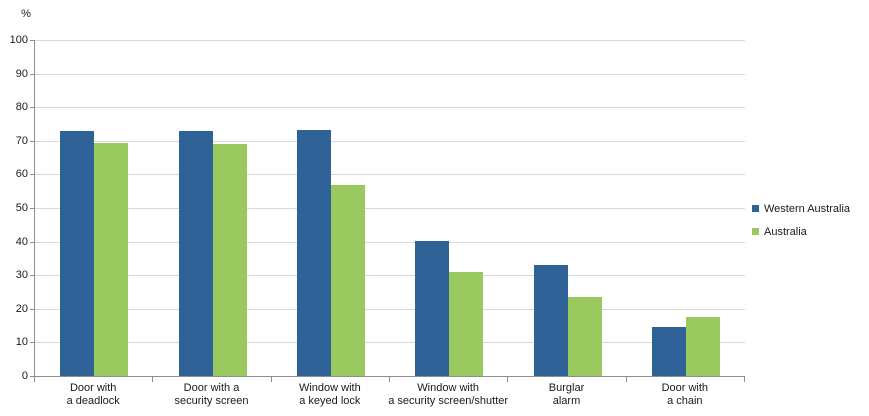  Describe the element at coordinates (313, 252) in the screenshot. I see `bar-western-australia-window-with-a-keyed-lock` at that location.